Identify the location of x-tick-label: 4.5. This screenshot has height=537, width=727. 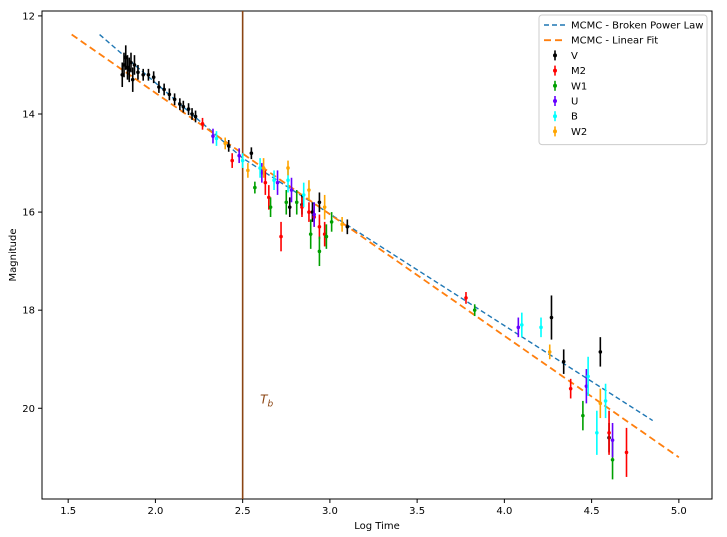
(592, 511).